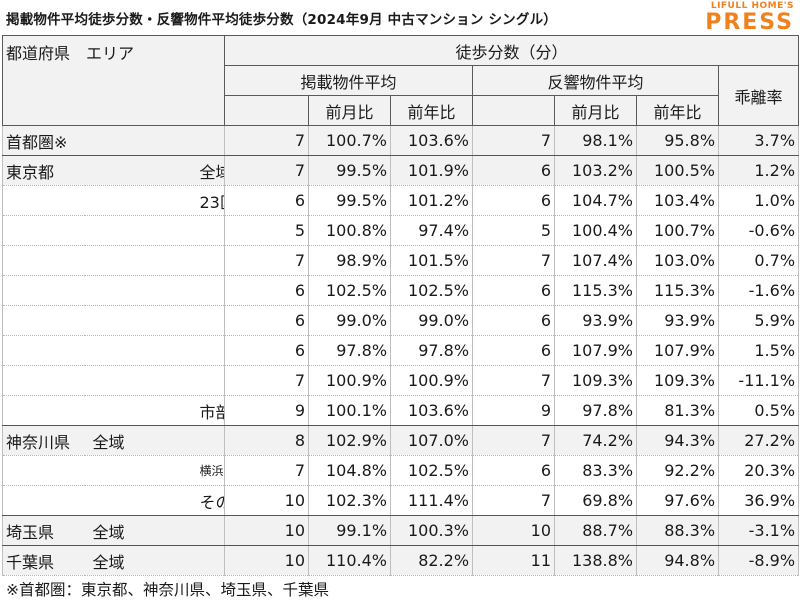 The image size is (800, 600). Describe the element at coordinates (596, 80) in the screenshot. I see `response-average-header: 反響物件平均` at that location.